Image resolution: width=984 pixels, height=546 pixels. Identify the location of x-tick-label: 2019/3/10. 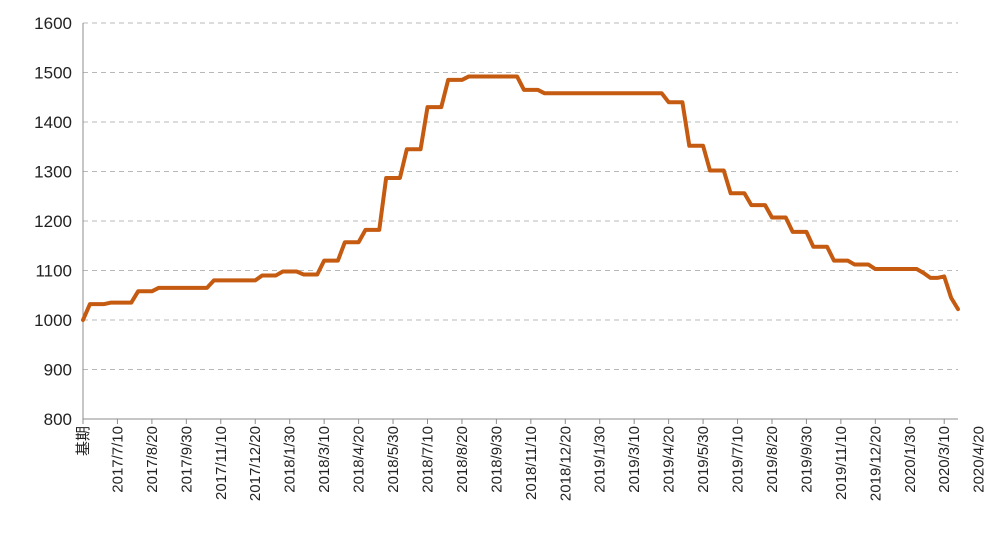
(634, 459).